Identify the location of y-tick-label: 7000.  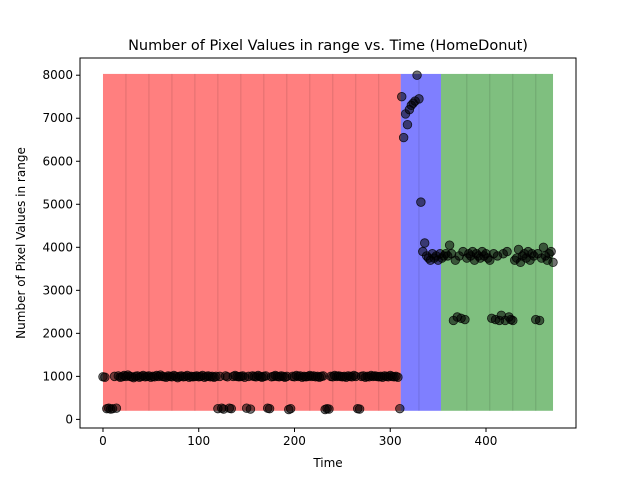
(57, 118).